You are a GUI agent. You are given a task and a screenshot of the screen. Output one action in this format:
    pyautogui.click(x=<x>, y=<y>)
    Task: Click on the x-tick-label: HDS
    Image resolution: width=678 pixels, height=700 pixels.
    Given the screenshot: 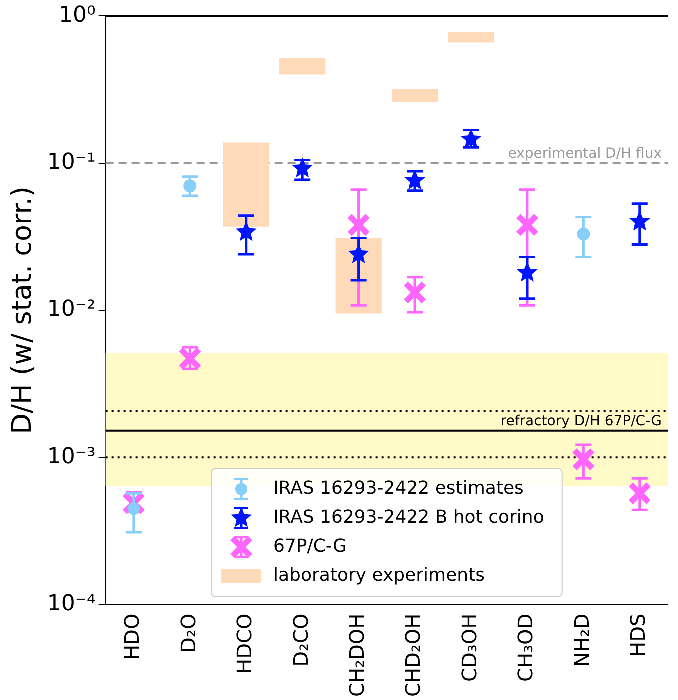 What is the action you would take?
    pyautogui.click(x=638, y=635)
    